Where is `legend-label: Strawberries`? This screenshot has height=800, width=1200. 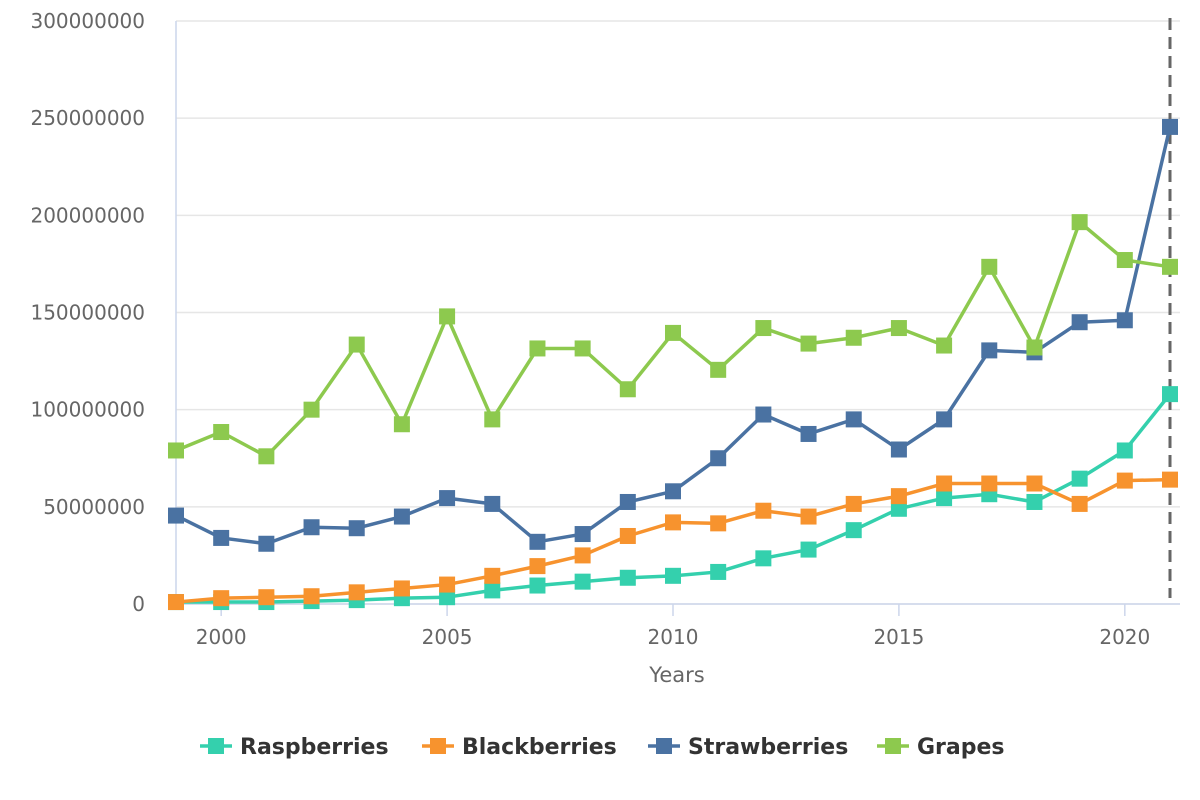 legend-label: Strawberries is located at coordinates (768, 747).